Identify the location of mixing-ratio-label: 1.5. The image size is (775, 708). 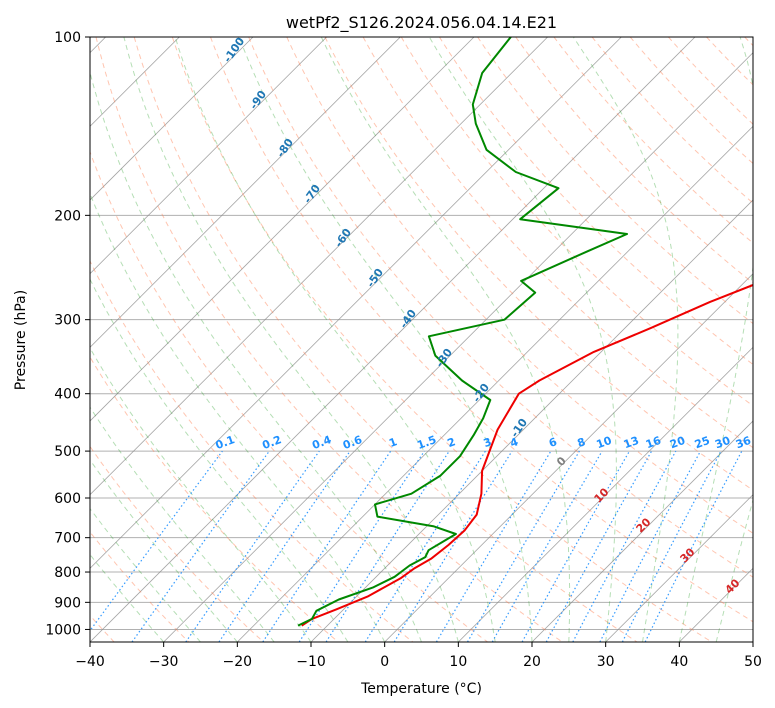
(426, 442).